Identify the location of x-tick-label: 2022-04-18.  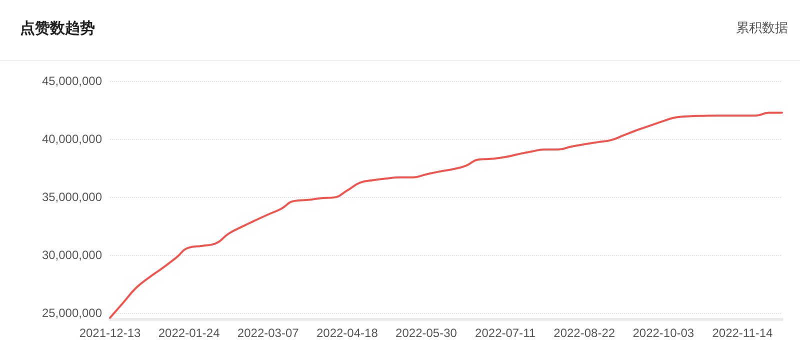
(347, 333).